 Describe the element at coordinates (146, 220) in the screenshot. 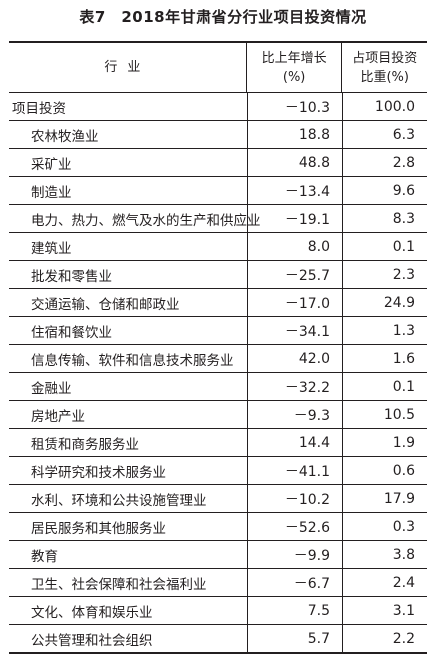

I see `industry-name: 电力、热力、燃气及水的生产和供应业` at that location.